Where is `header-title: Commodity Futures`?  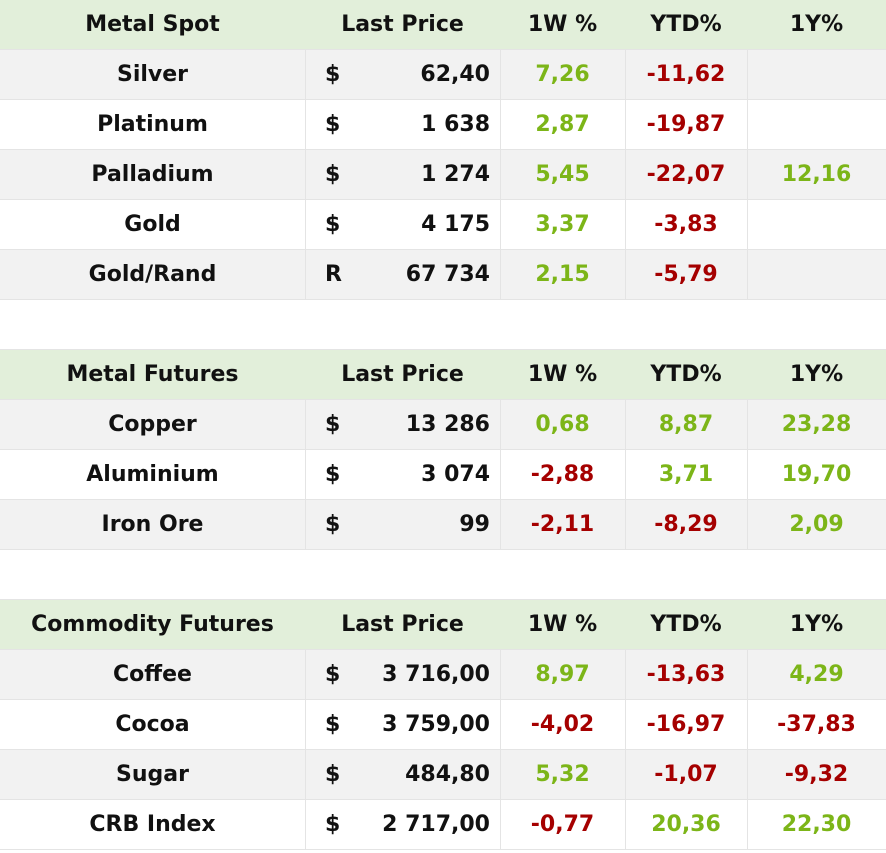
header-title: Commodity Futures is located at coordinates (152, 624).